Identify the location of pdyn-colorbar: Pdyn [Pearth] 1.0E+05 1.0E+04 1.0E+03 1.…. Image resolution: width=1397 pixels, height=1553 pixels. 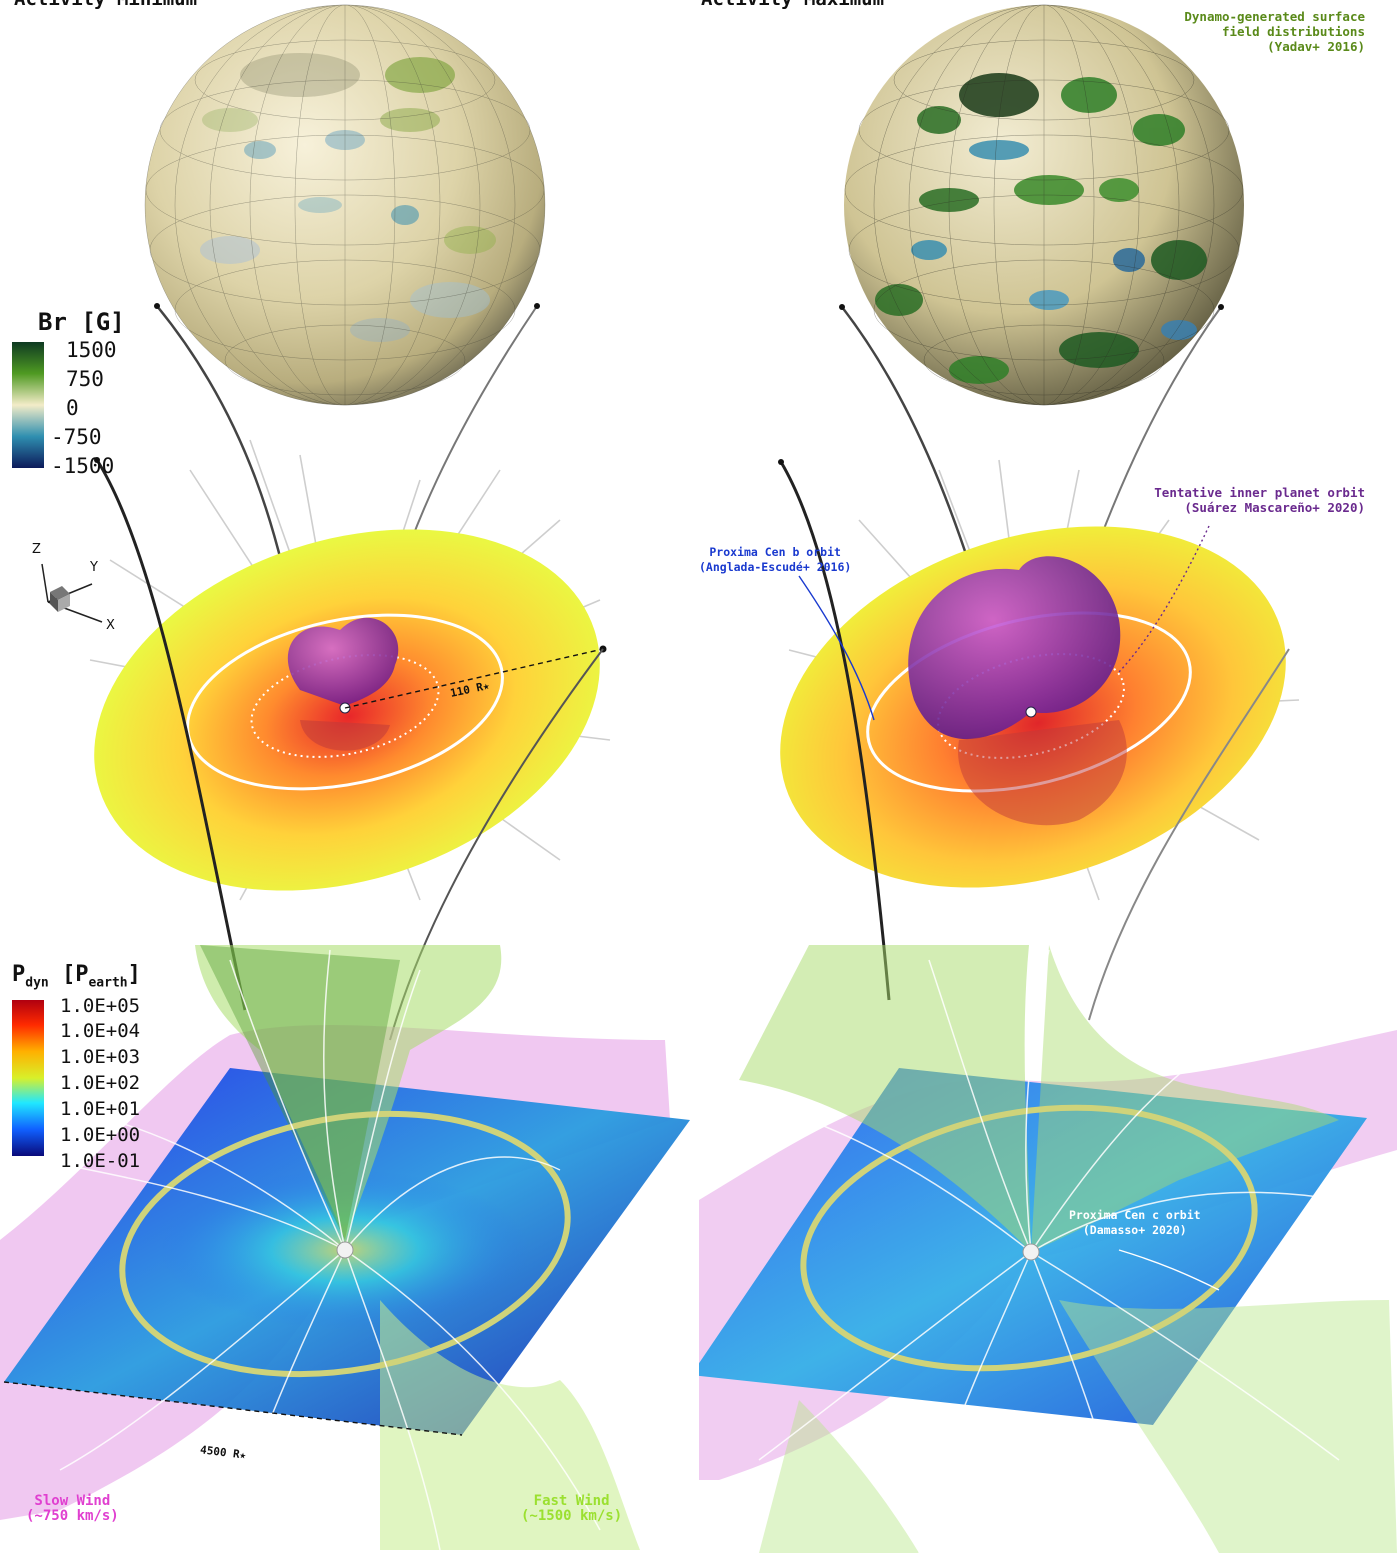
(97, 1069).